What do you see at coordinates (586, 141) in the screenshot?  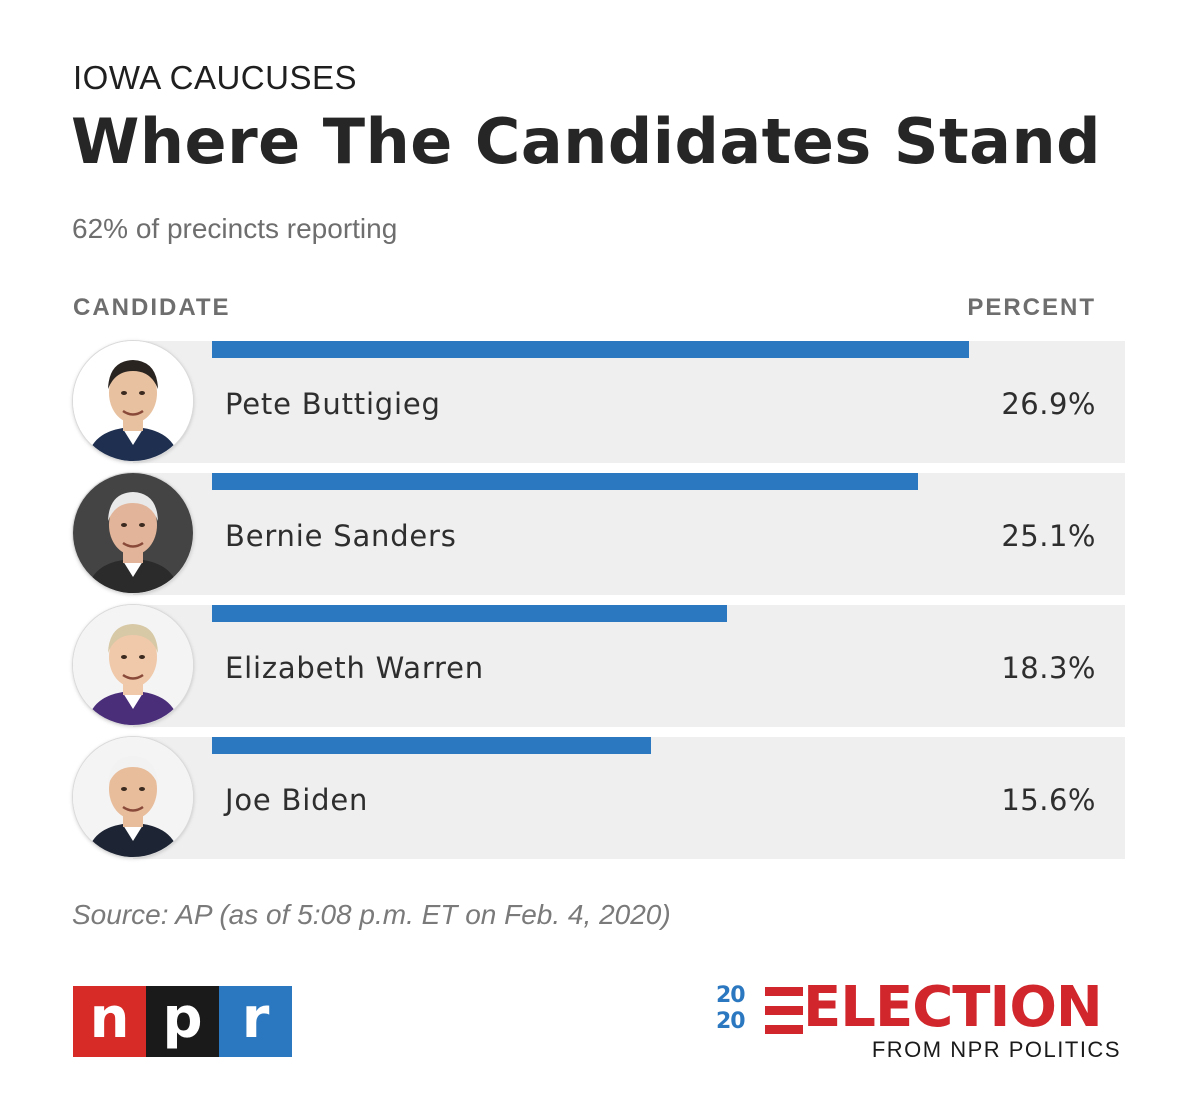 I see `chart-title: Where The Candidates Stand` at bounding box center [586, 141].